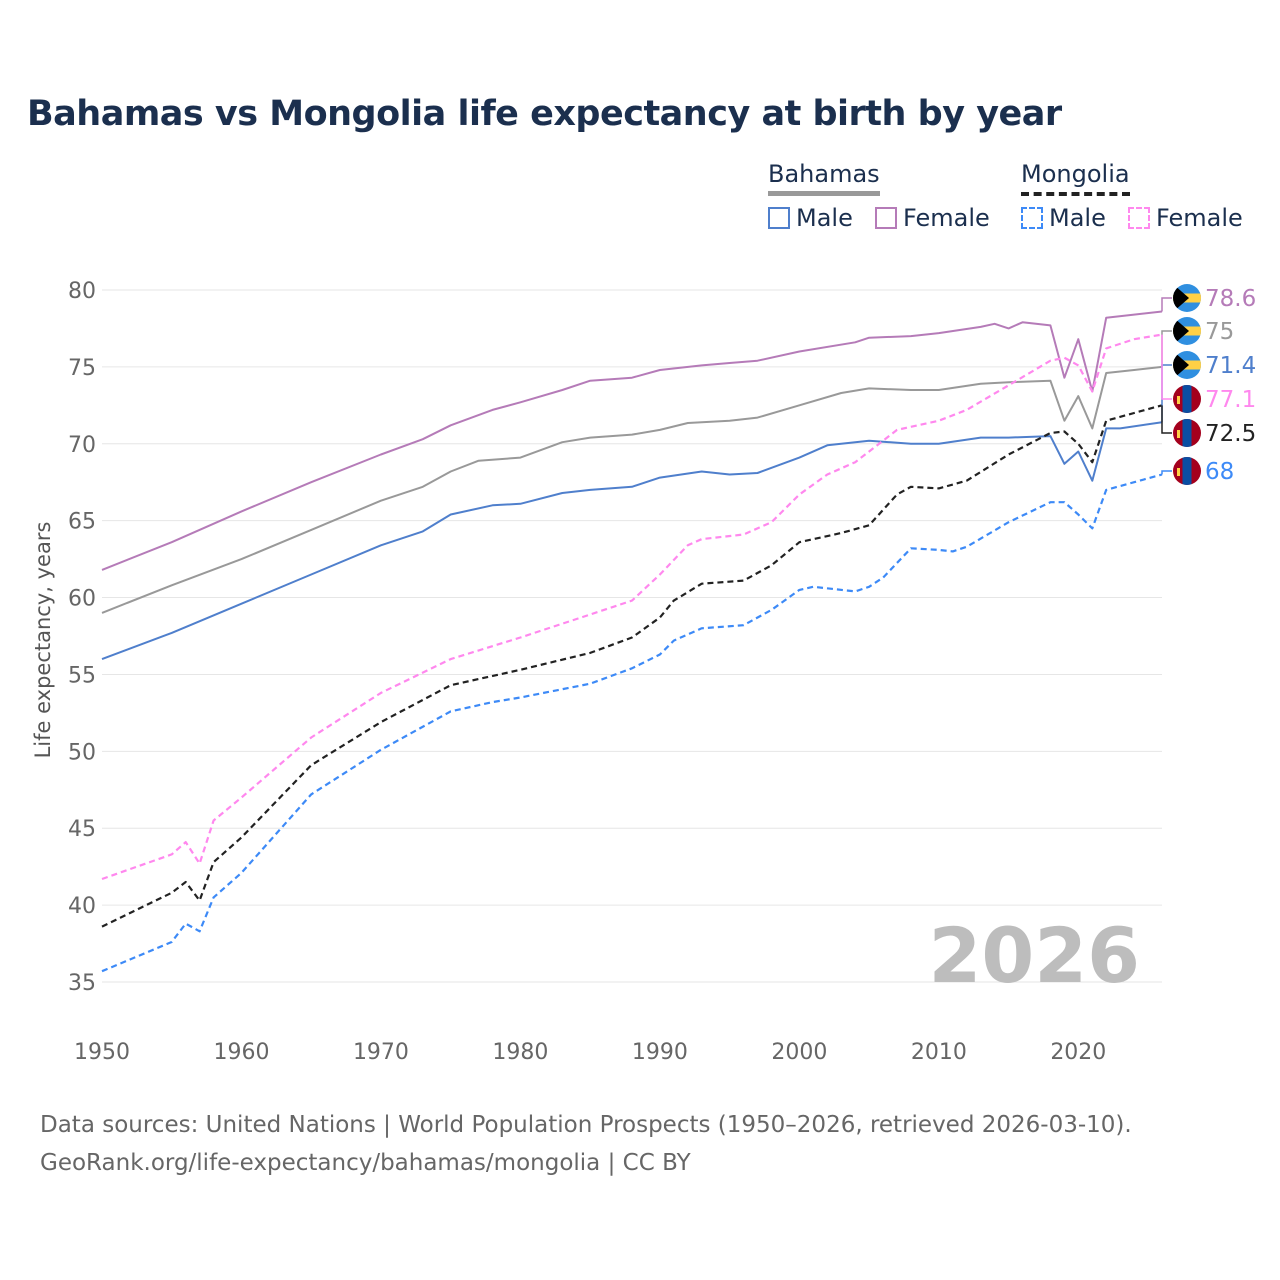 This screenshot has height=1280, width=1280. Describe the element at coordinates (824, 174) in the screenshot. I see `legend-country-label: Bahamas` at that location.